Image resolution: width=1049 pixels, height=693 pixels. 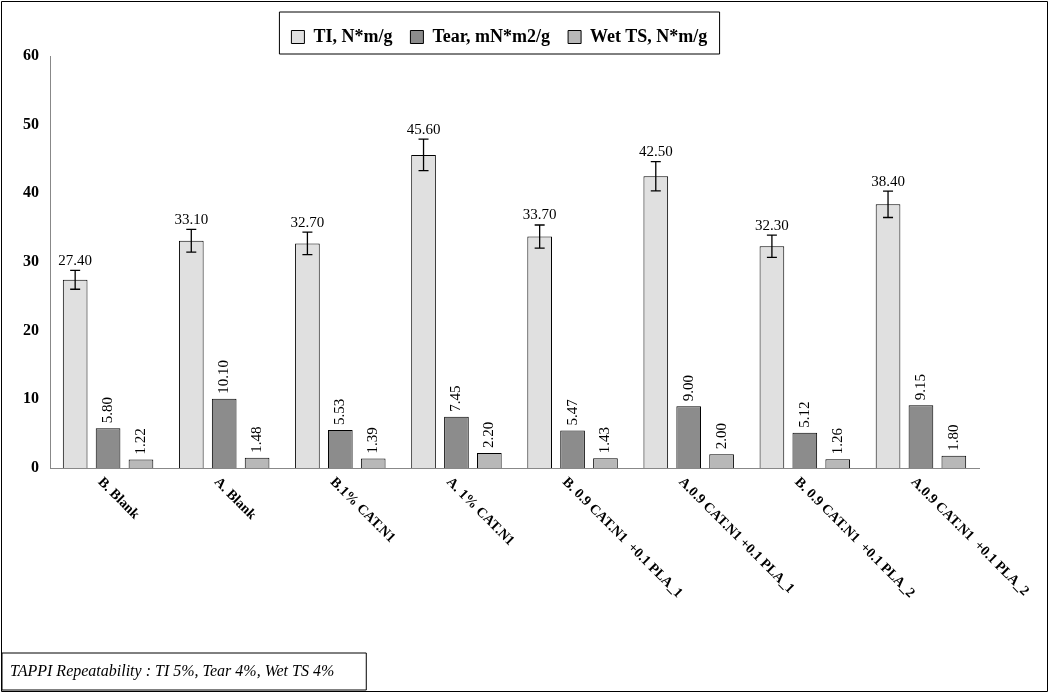 What do you see at coordinates (31, 123) in the screenshot?
I see `y-tick-label: 50` at bounding box center [31, 123].